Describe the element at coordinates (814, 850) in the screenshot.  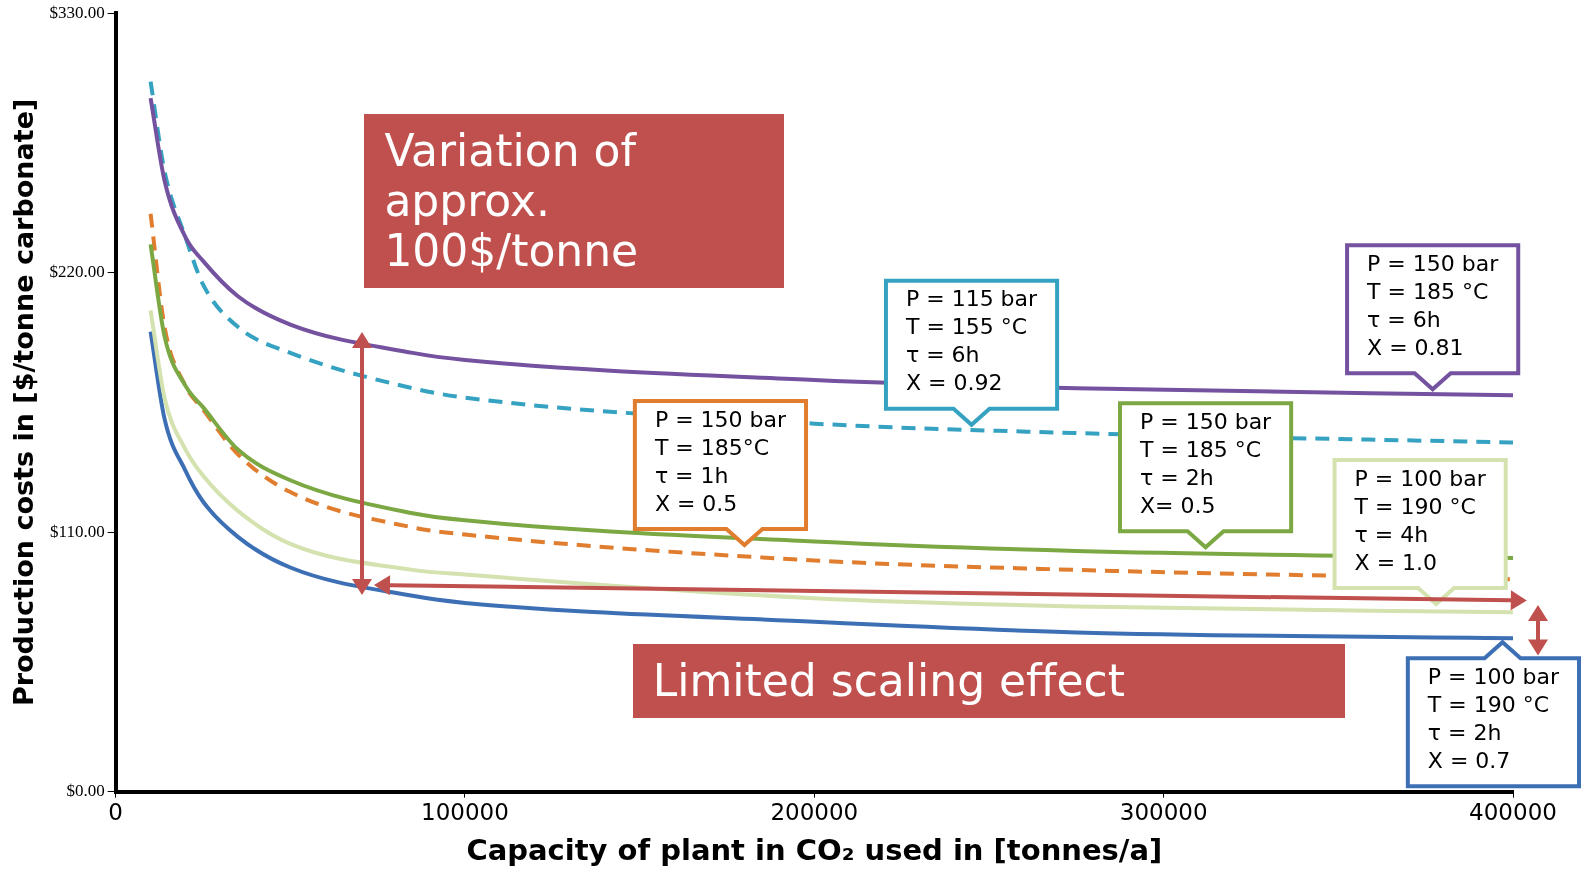
I see `x-axis-title: Capacity of plant in CO₂ used in [tonnes/a]` at that location.